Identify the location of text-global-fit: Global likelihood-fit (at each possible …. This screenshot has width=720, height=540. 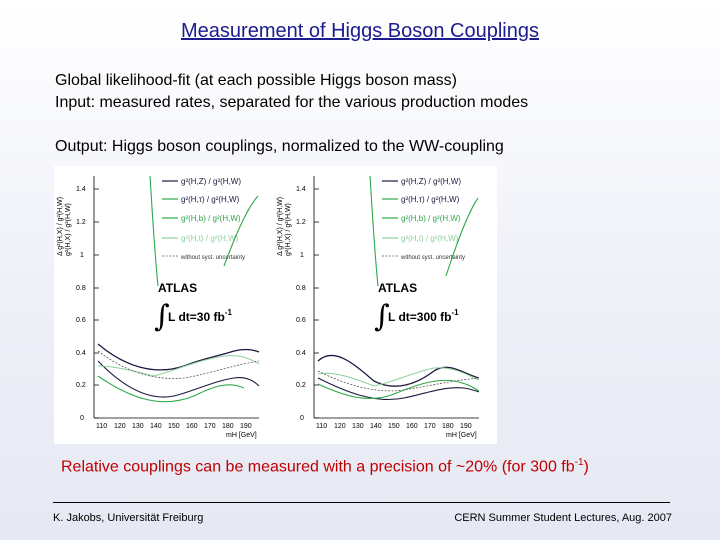
(256, 80).